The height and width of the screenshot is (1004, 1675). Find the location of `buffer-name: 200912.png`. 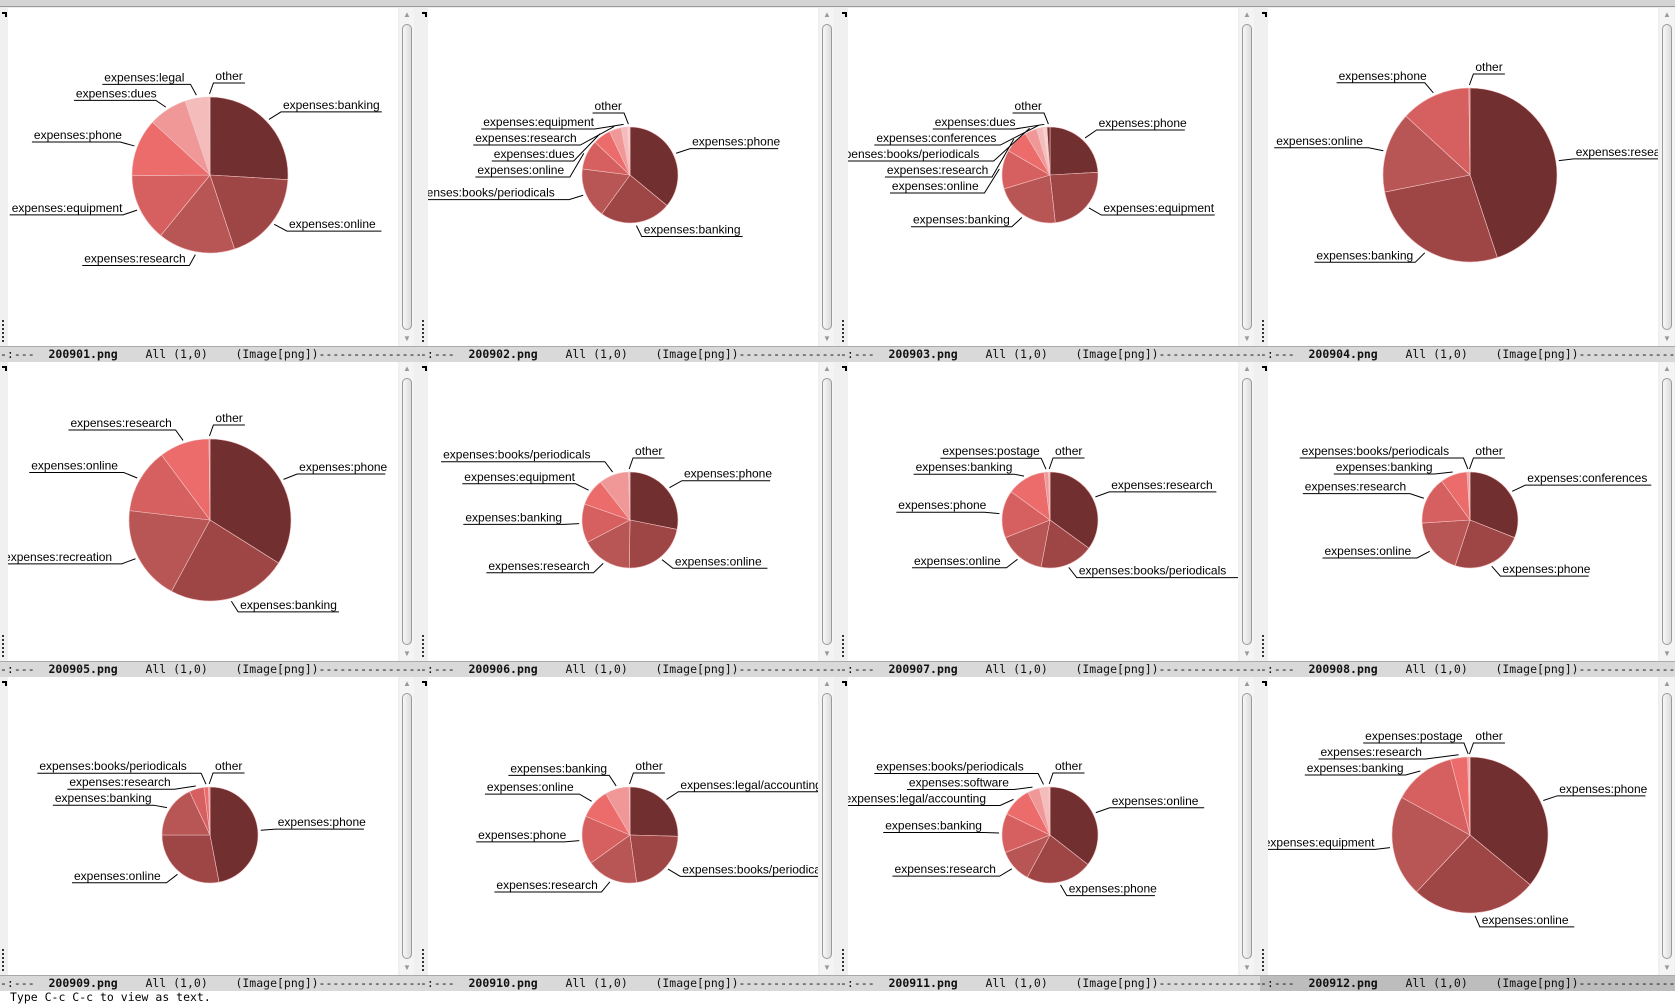

buffer-name: 200912.png is located at coordinates (1343, 983).